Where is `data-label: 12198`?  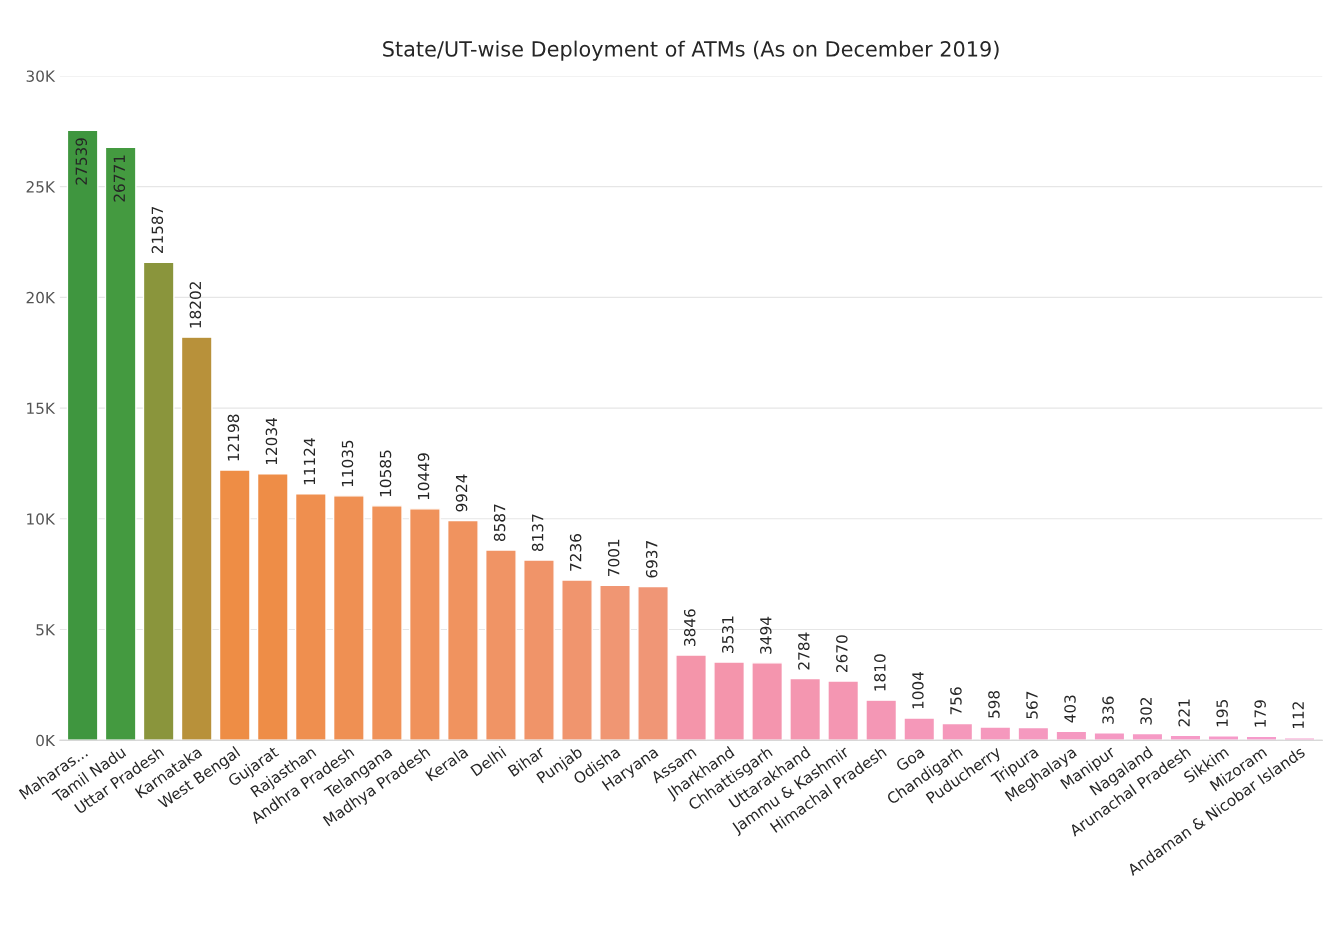
data-label: 12198 is located at coordinates (233, 437).